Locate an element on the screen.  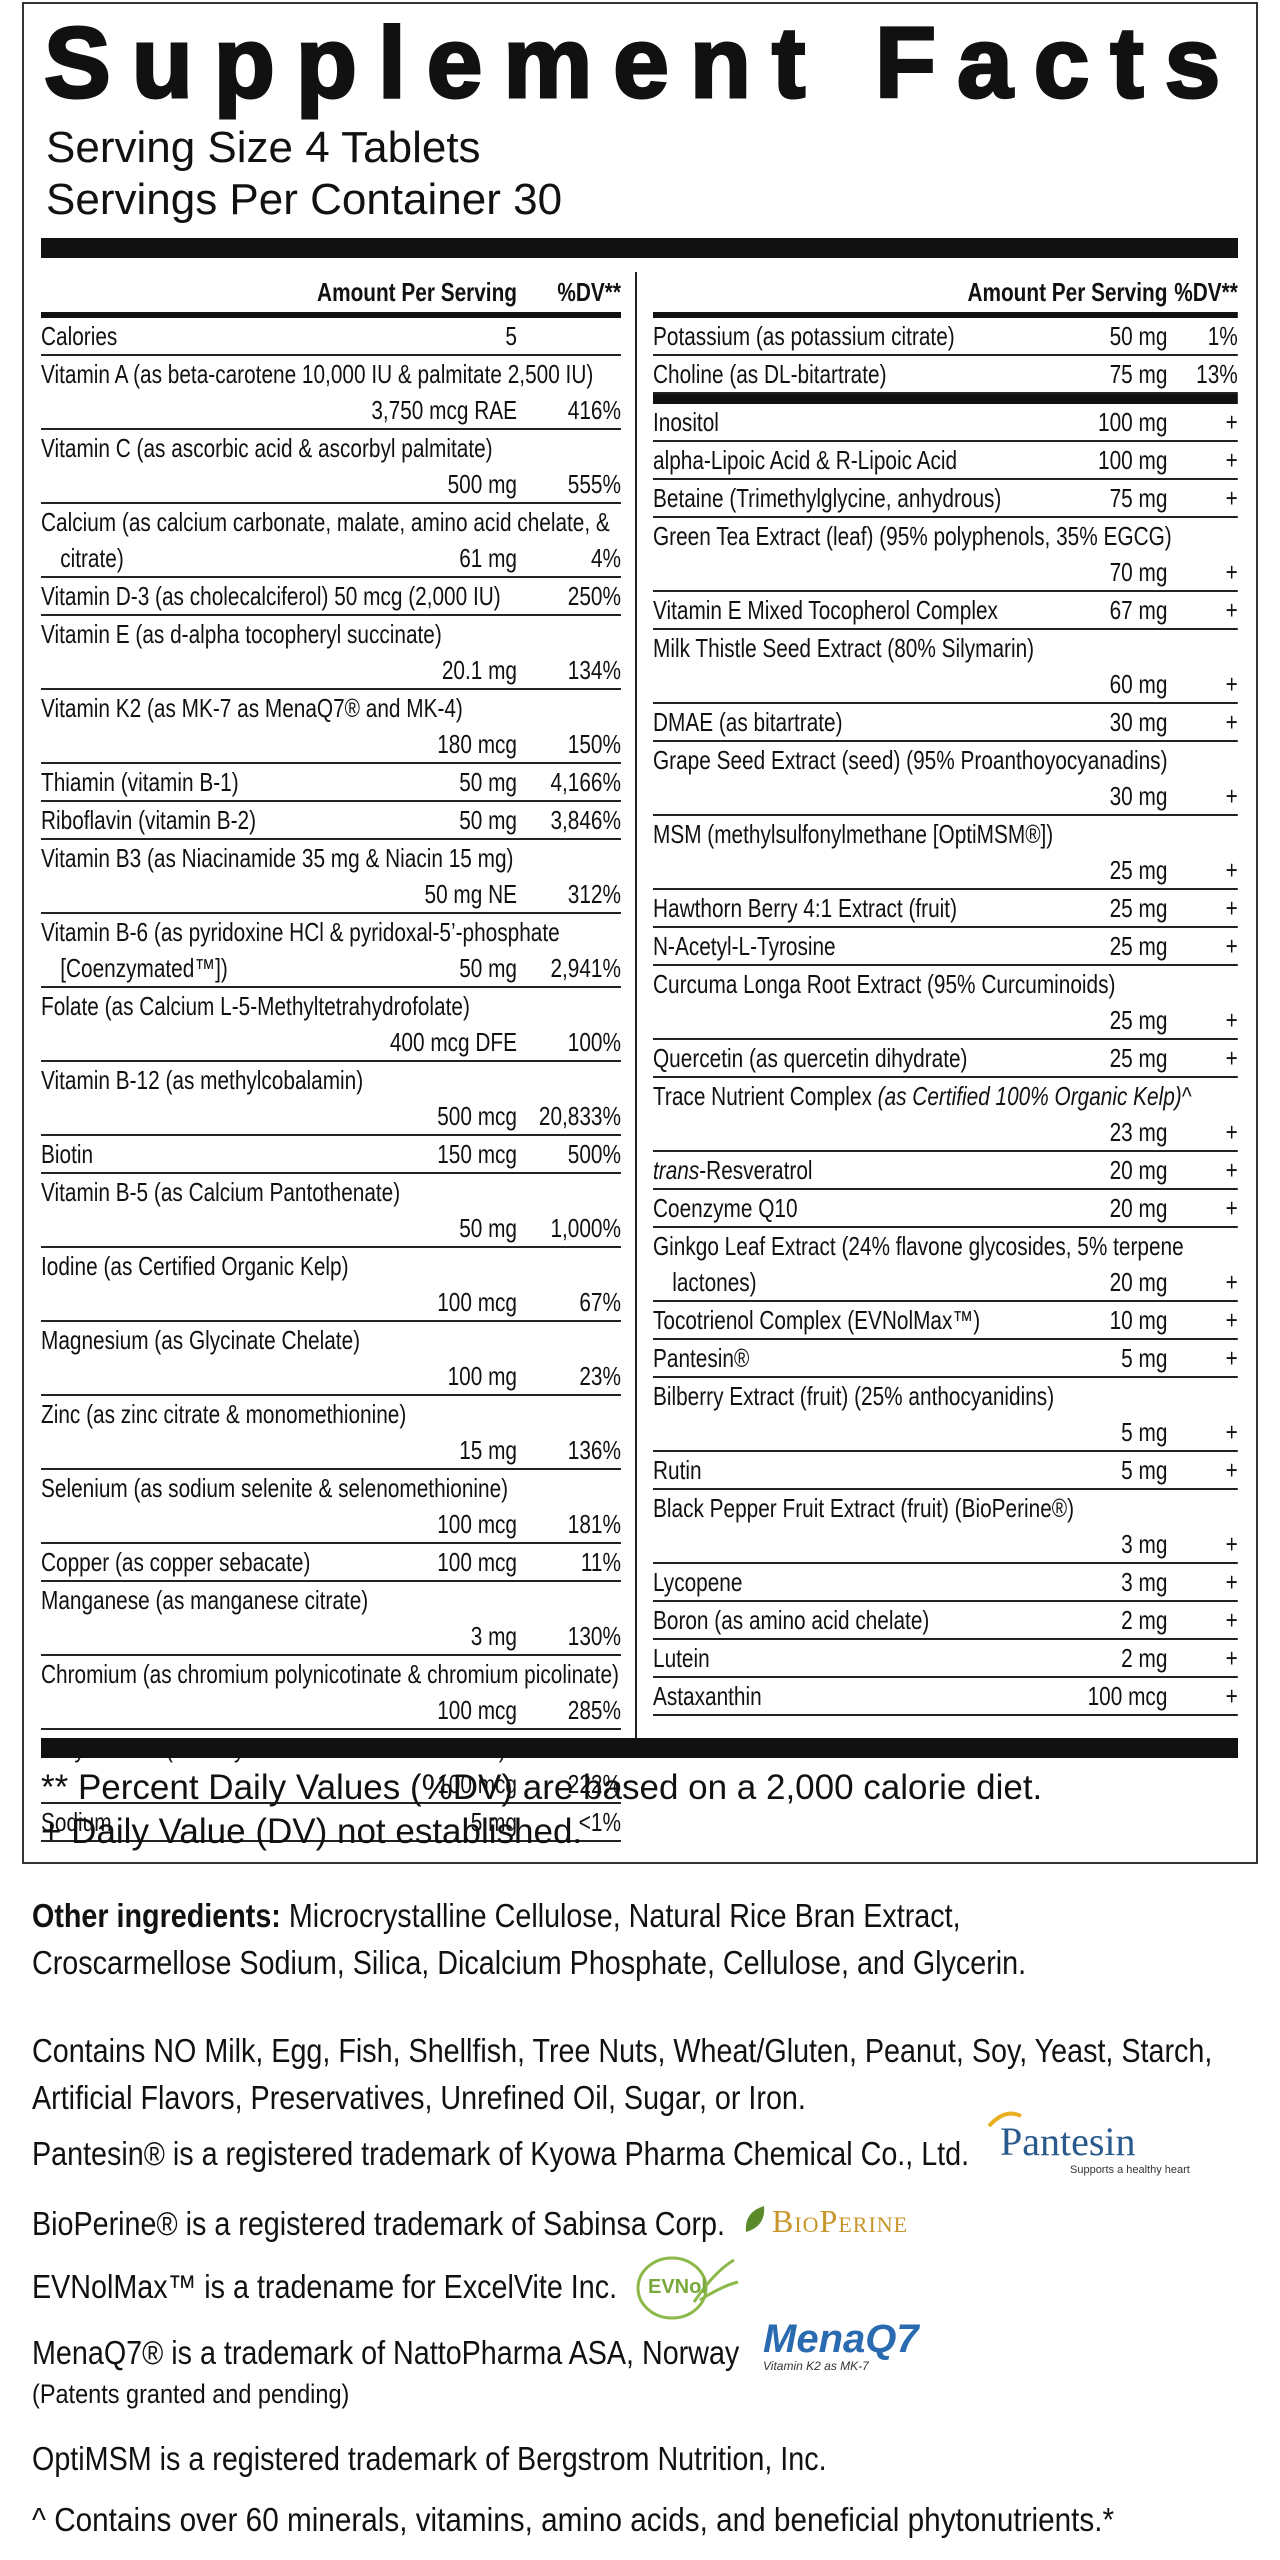
fact-row: Sodium 5 mg <1% is located at coordinates (331, 1823).